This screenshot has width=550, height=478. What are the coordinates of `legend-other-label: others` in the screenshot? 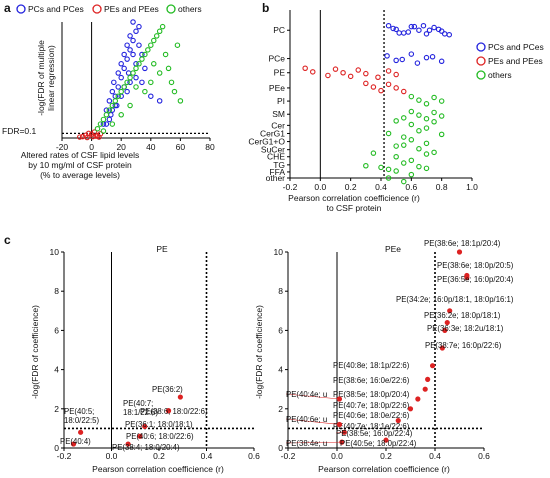 It's located at (190, 9).